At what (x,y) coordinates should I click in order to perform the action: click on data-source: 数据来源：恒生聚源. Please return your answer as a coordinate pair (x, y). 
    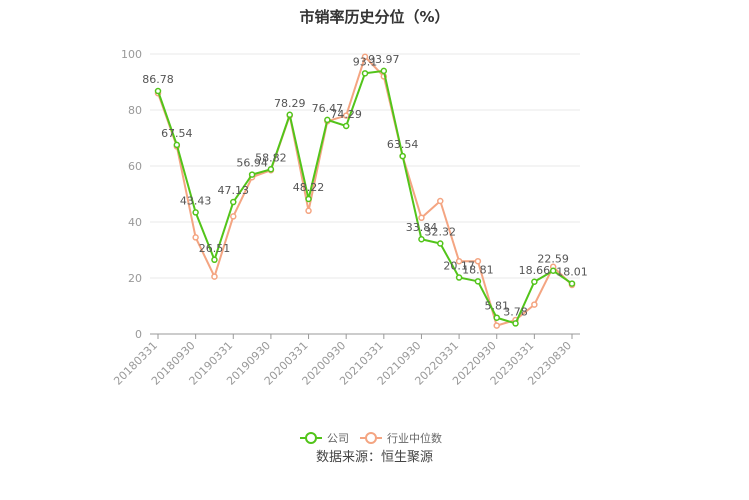
    Looking at the image, I should click on (374, 457).